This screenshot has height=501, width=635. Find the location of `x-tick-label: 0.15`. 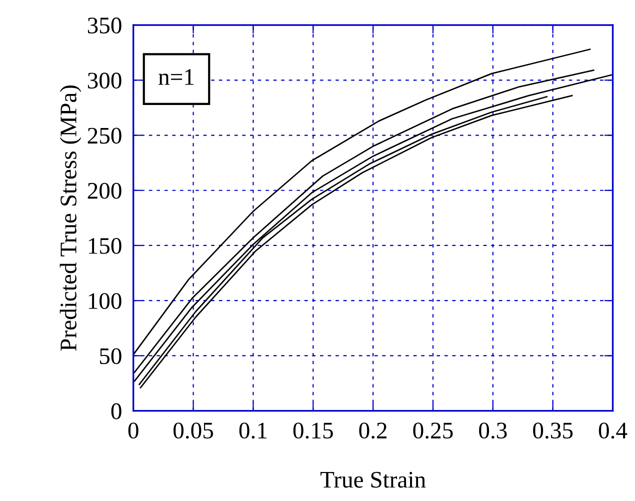

x-tick-label: 0.15 is located at coordinates (313, 430).